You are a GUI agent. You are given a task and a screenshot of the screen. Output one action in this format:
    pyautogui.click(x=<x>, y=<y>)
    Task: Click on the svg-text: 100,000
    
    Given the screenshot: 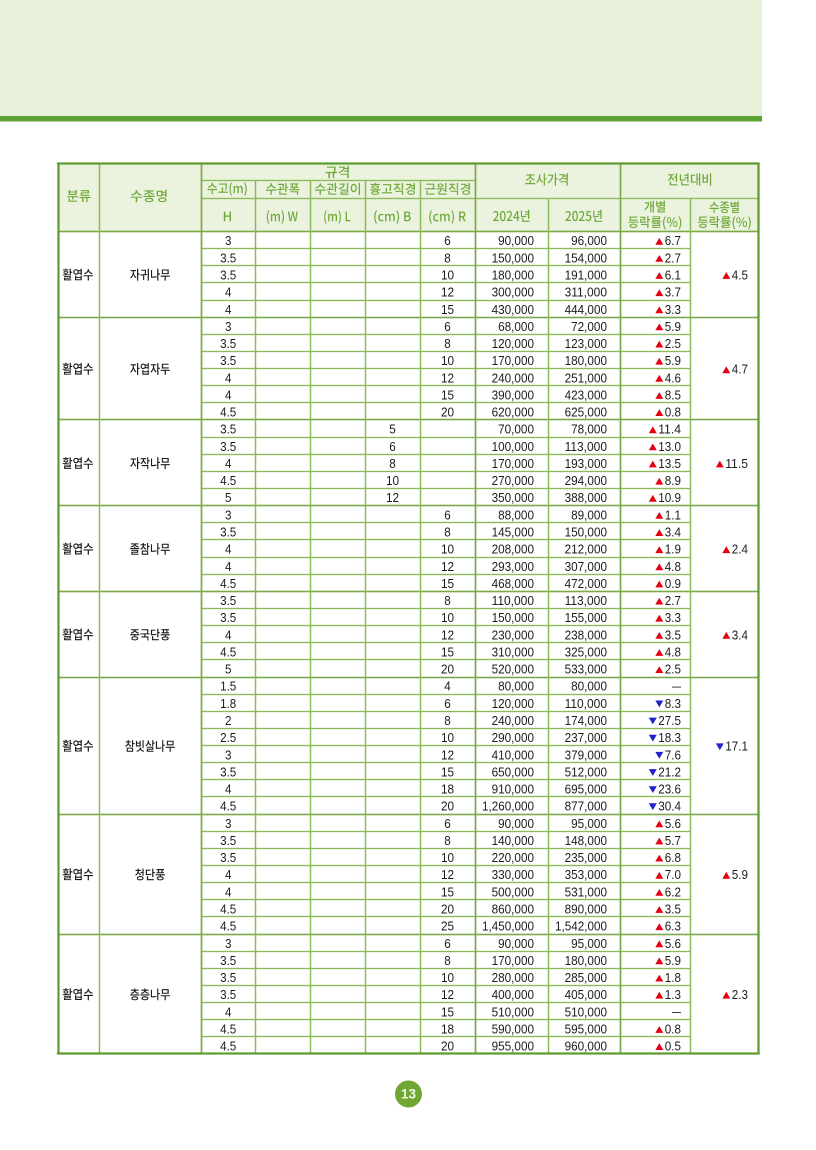 What is the action you would take?
    pyautogui.click(x=513, y=446)
    